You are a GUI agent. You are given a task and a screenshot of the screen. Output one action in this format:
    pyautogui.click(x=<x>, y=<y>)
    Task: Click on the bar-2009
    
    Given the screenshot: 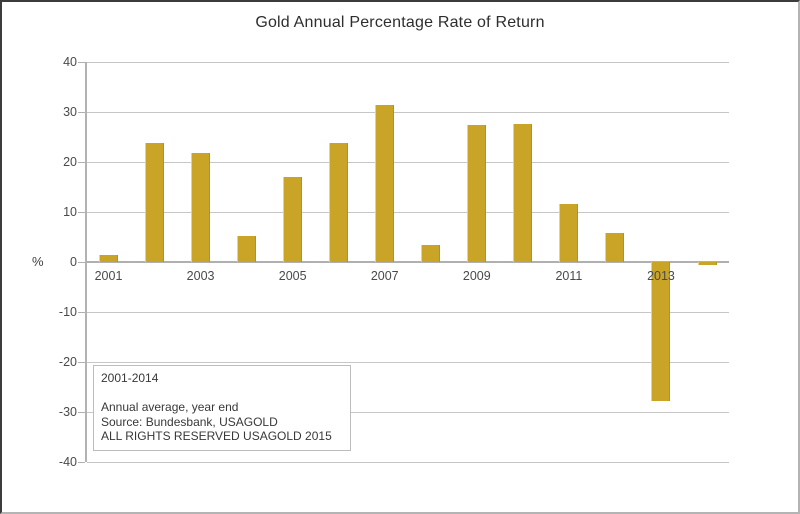 What is the action you would take?
    pyautogui.click(x=477, y=193)
    